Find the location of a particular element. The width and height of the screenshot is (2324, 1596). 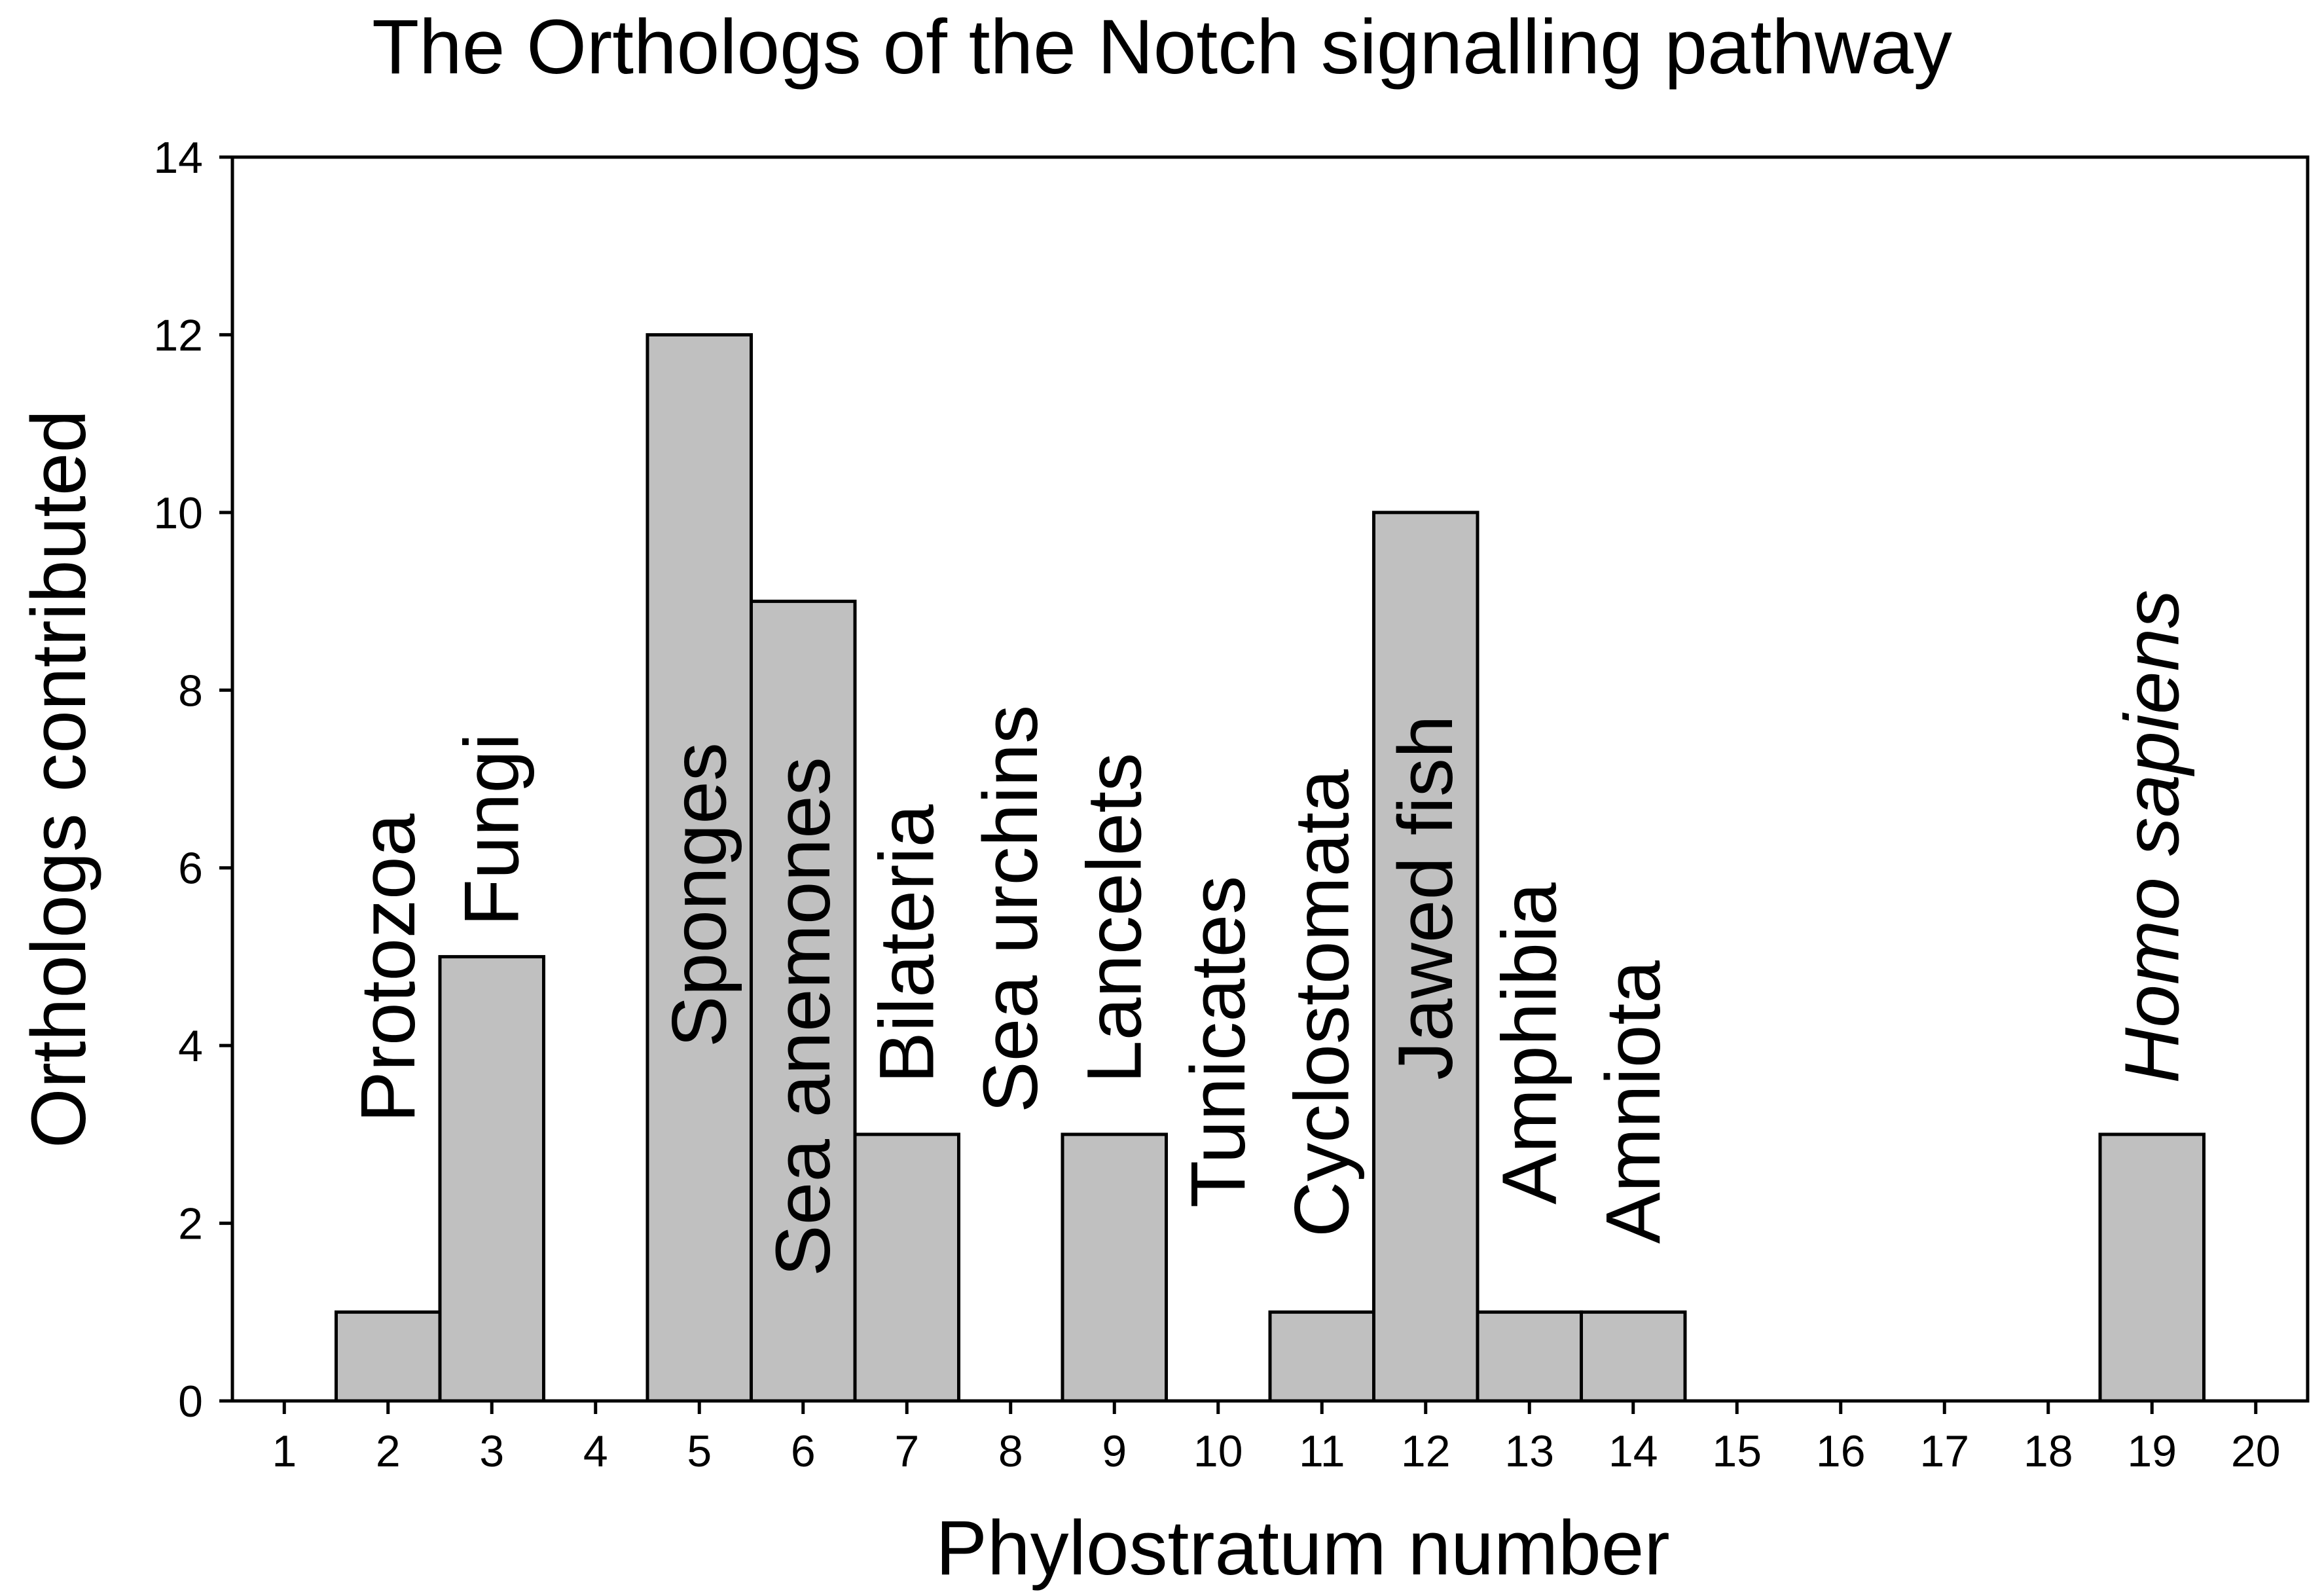

x-tick-label: 10 is located at coordinates (1218, 1451).